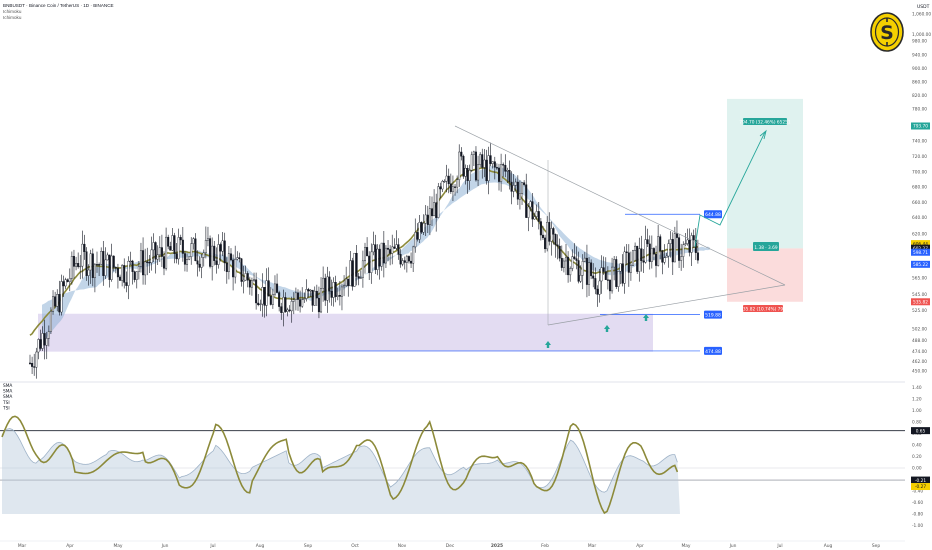  I want to click on time-tick-label: Feb, so click(545, 546).